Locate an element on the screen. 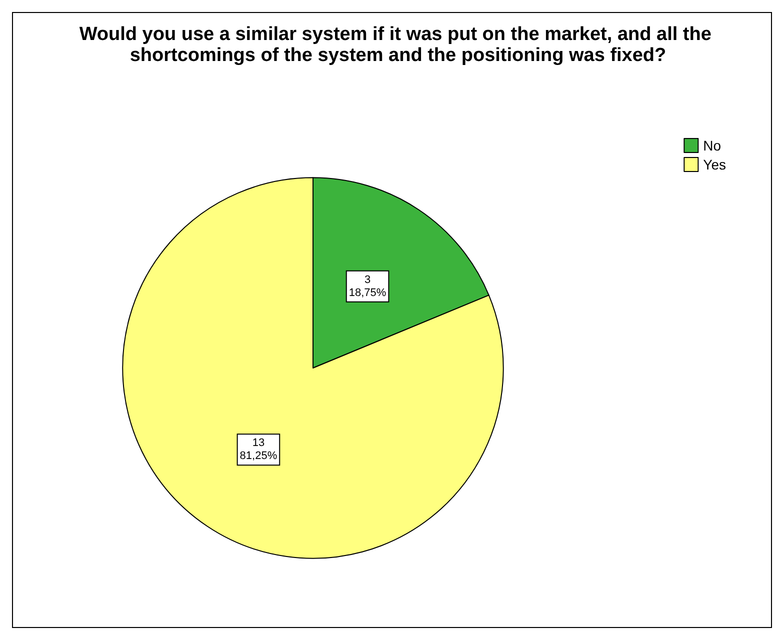 The height and width of the screenshot is (633, 778). legend-label: No is located at coordinates (712, 146).